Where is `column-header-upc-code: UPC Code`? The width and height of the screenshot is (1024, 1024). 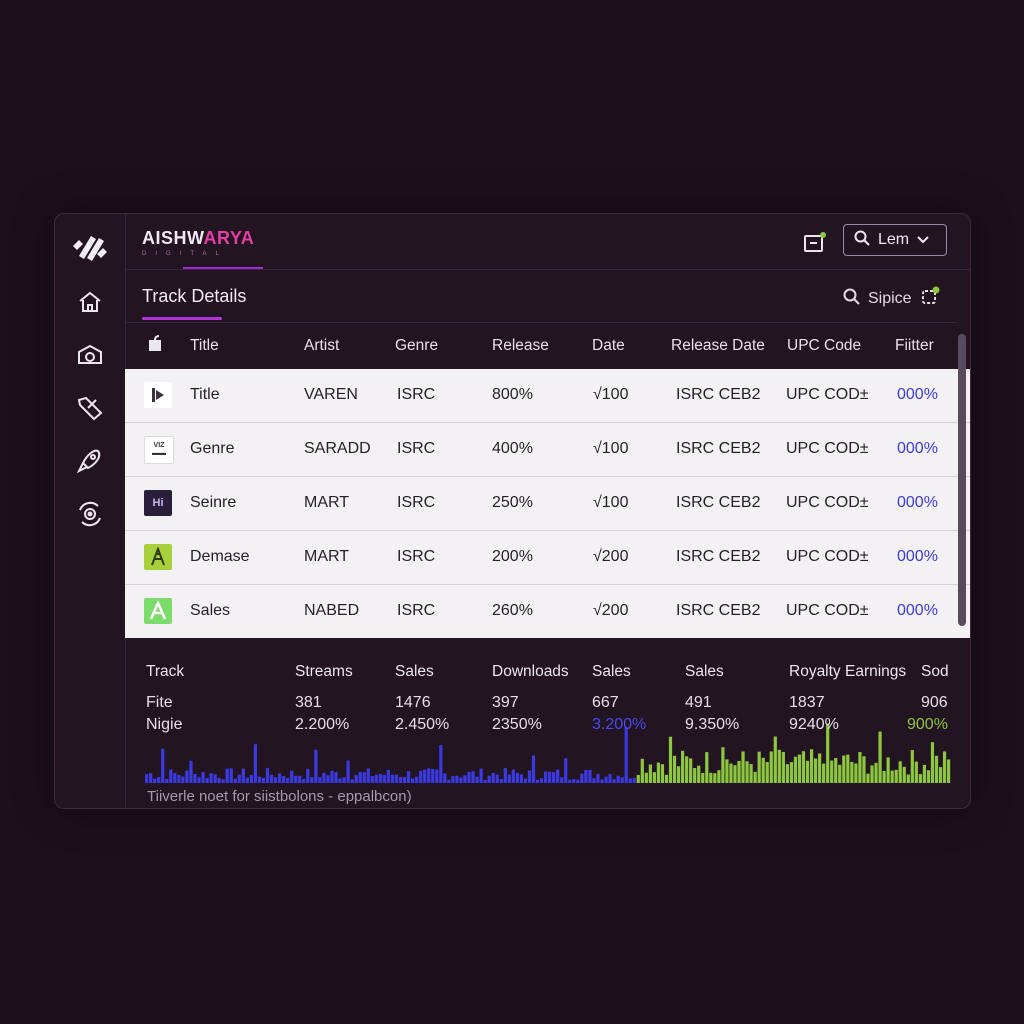 column-header-upc-code: UPC Code is located at coordinates (824, 345).